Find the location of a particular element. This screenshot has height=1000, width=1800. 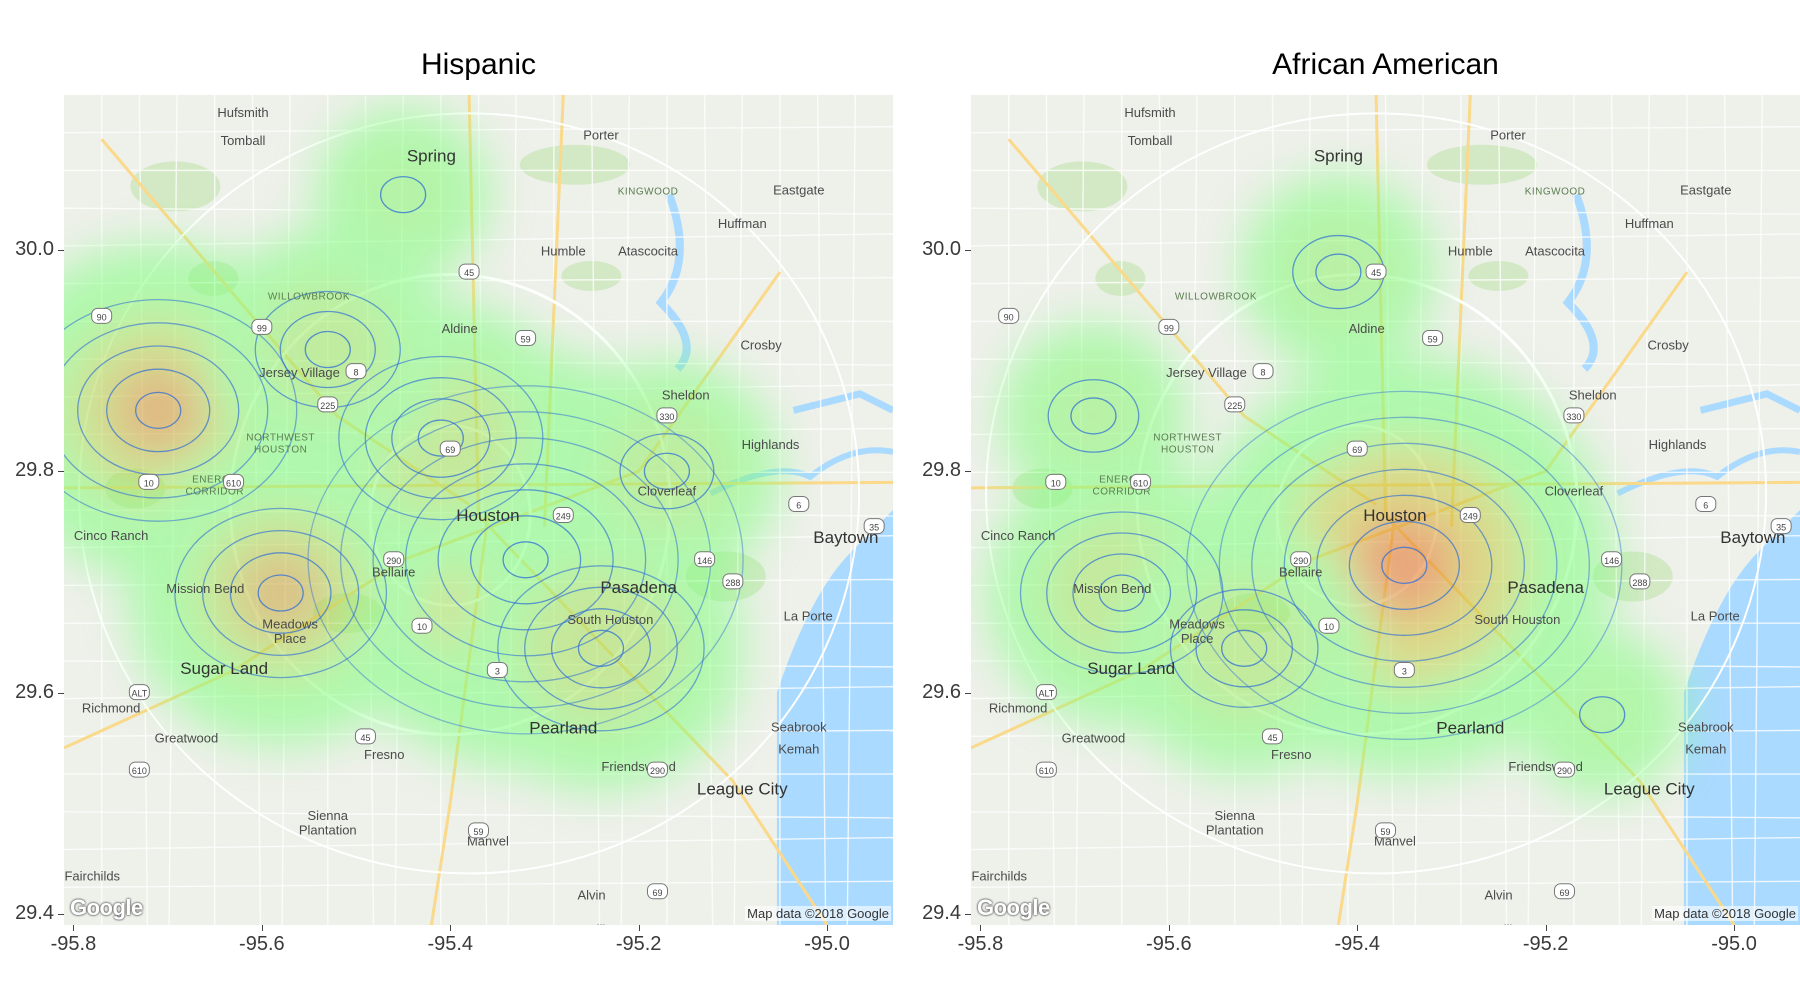

place-label: Greatwood is located at coordinates (187, 737).